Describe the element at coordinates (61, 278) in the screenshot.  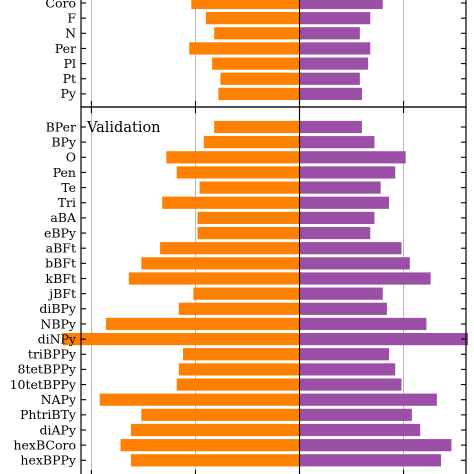
I see `category-label: kBFt` at that location.